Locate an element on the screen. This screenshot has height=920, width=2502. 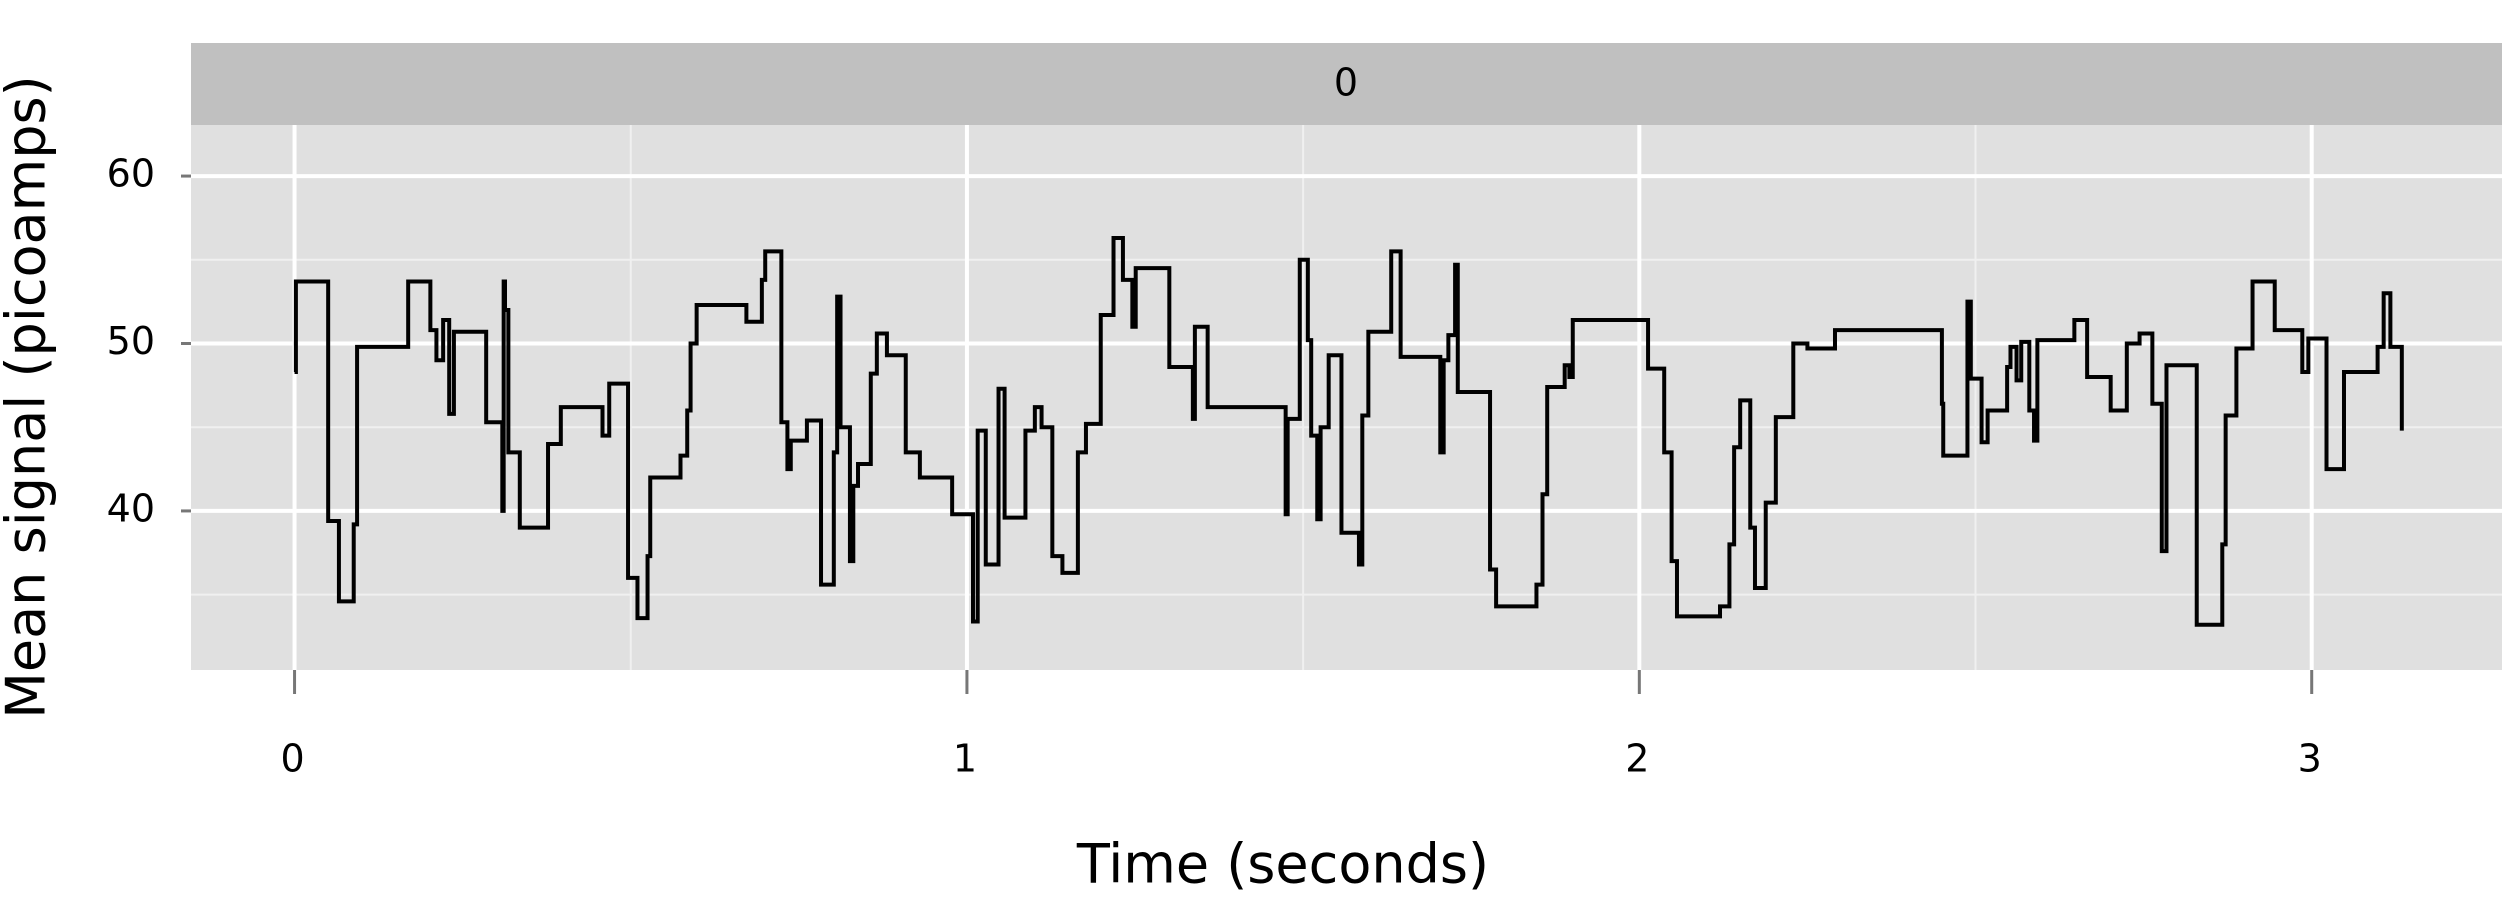
y-axis-title: Mean signal (picoamps) is located at coordinates (29, 396).